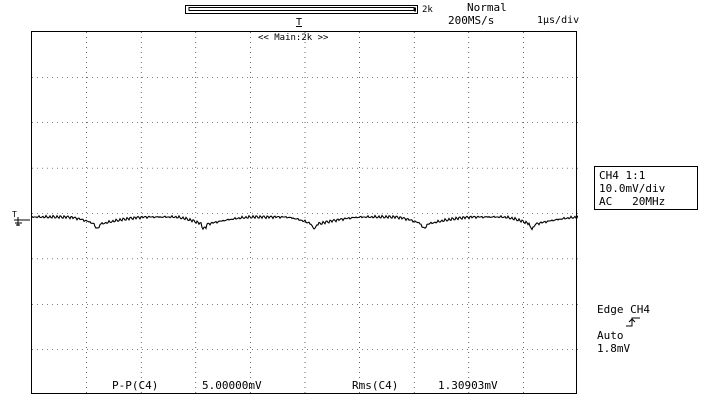 The image size is (708, 396). Describe the element at coordinates (299, 22) in the screenshot. I see `trigger-position-marker: T` at that location.